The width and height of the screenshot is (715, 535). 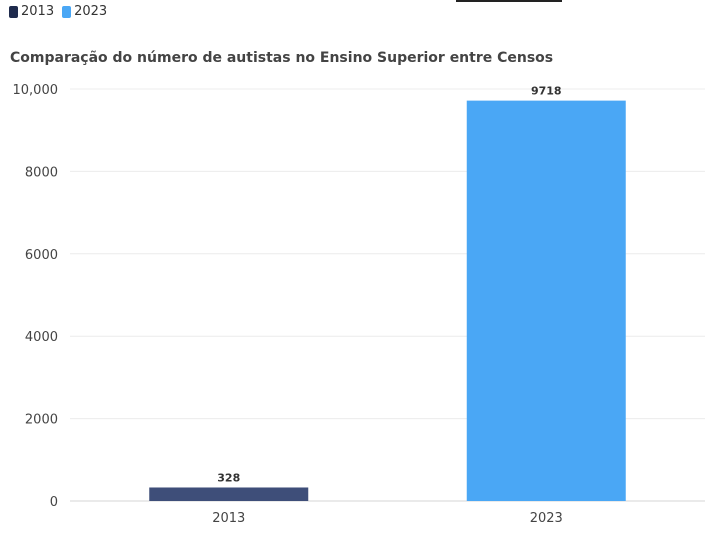 What do you see at coordinates (36, 90) in the screenshot?
I see `y-tick-label-10000: 10,000` at bounding box center [36, 90].